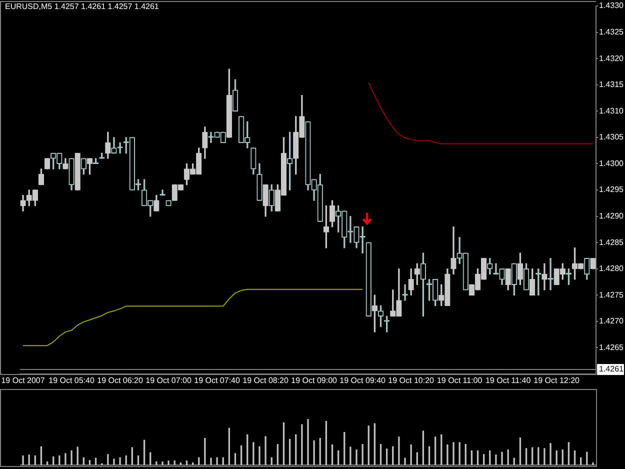  Describe the element at coordinates (611, 137) in the screenshot. I see `y-tick-label: 1.4305` at that location.